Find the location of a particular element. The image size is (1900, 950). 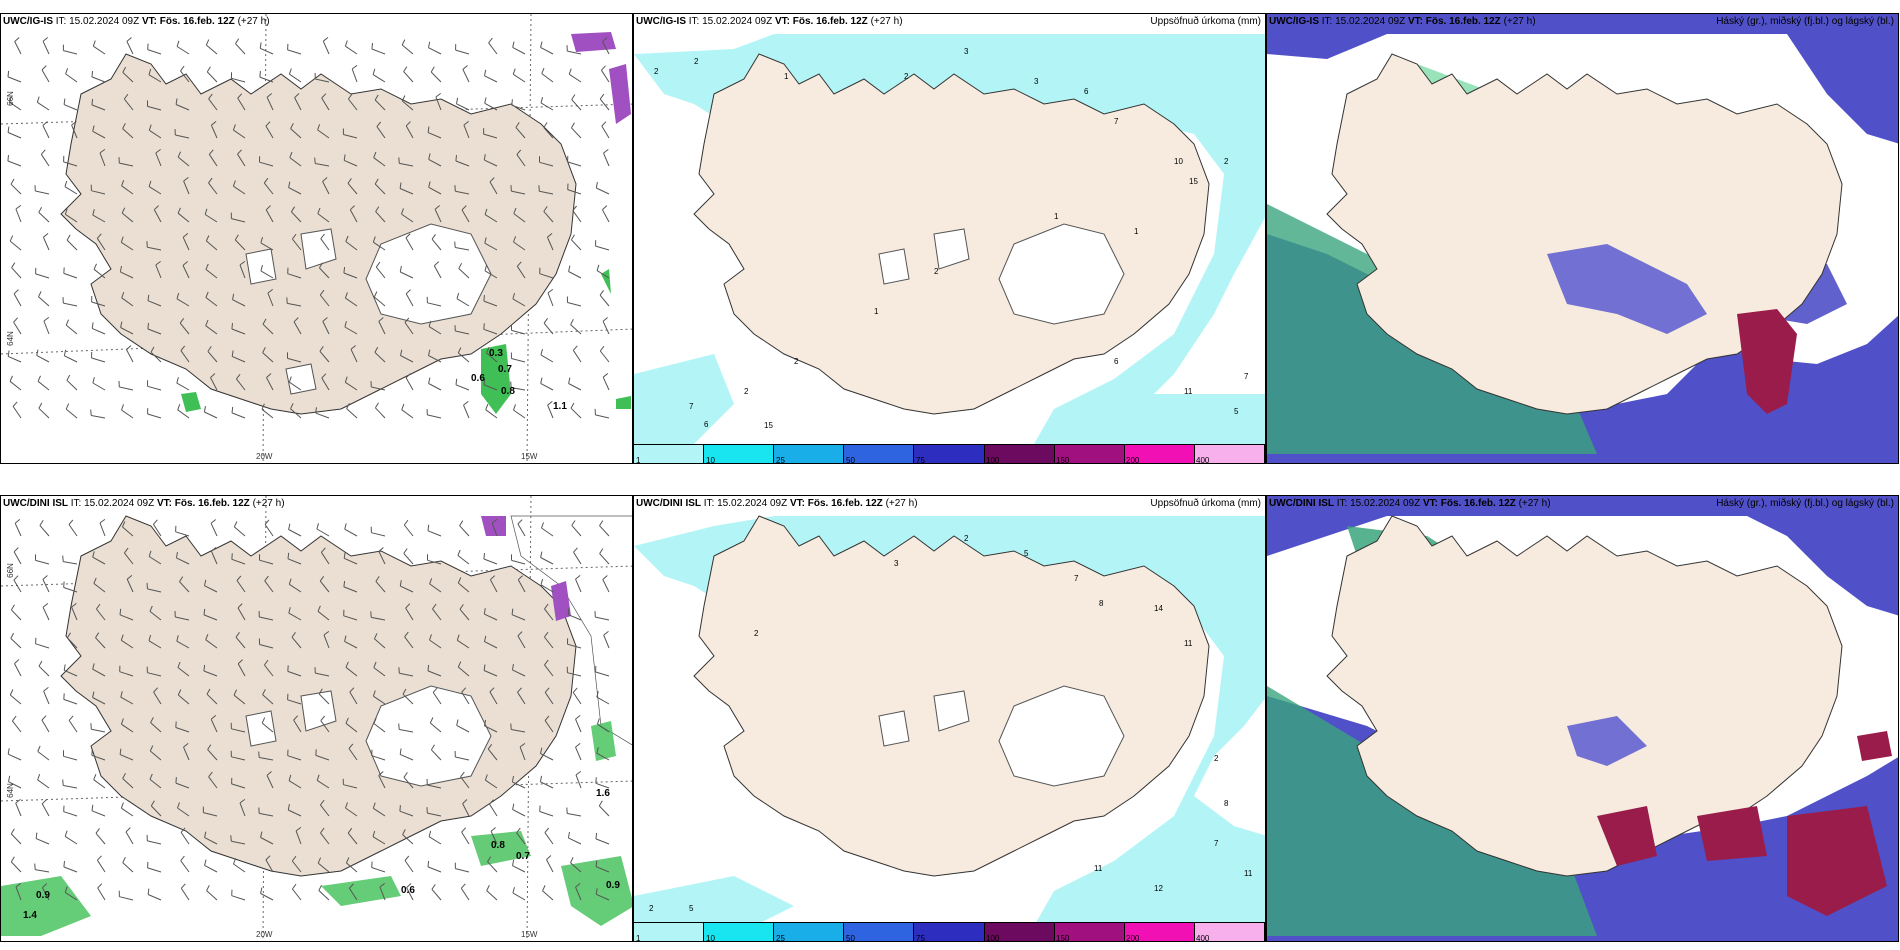

precip-value: 5 is located at coordinates (1236, 411).